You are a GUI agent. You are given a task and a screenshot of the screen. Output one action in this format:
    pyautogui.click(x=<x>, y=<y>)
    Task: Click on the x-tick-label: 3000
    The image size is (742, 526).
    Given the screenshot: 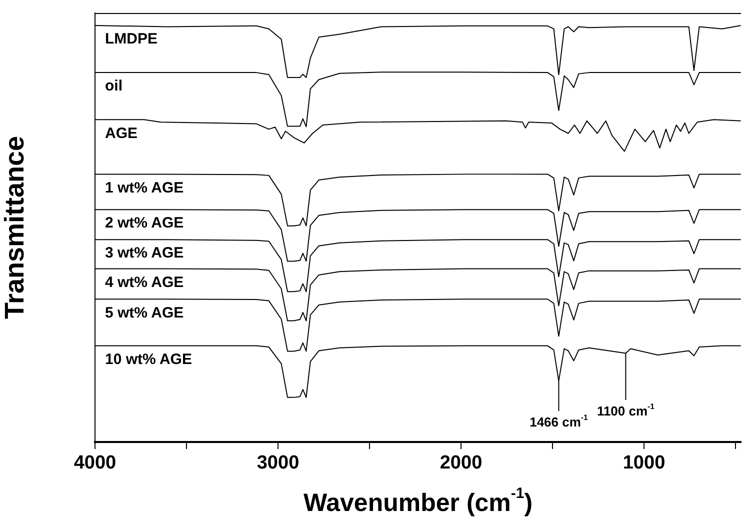 What is the action you would take?
    pyautogui.click(x=278, y=463)
    